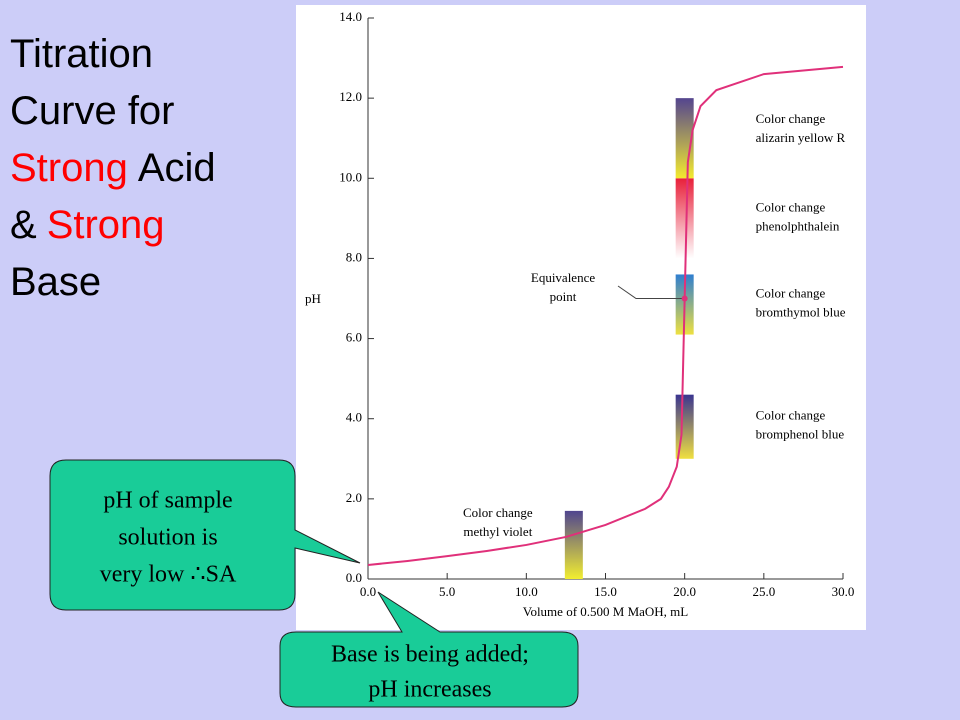  I want to click on band-label: bromthymol blue, so click(801, 311).